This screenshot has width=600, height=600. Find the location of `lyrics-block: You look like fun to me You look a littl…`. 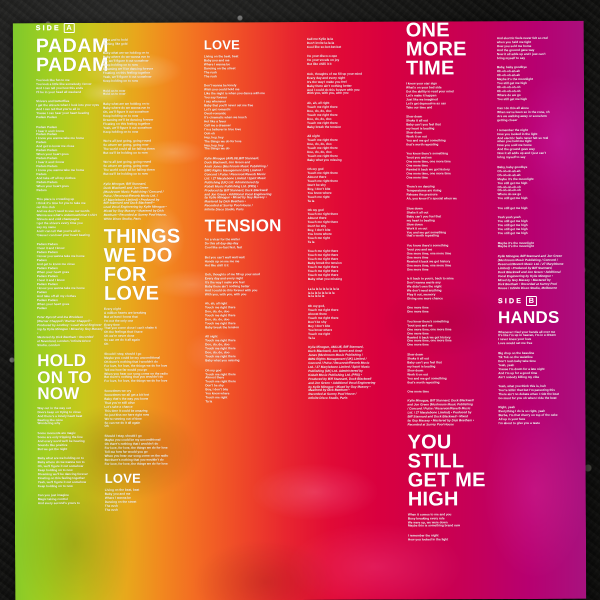

lyrics-block: You look like fun to me You look a littl… is located at coordinates (63, 86).